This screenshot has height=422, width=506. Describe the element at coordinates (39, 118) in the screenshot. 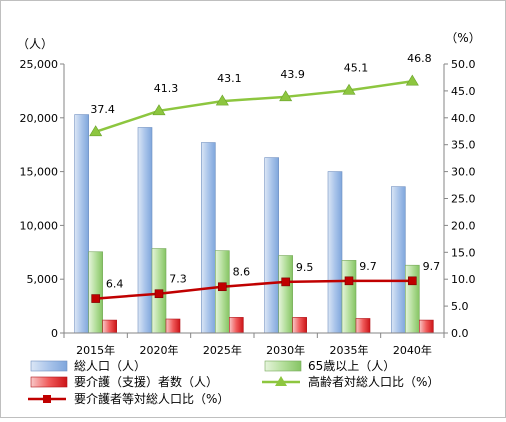

I see `left-tick-label: 20,000` at that location.